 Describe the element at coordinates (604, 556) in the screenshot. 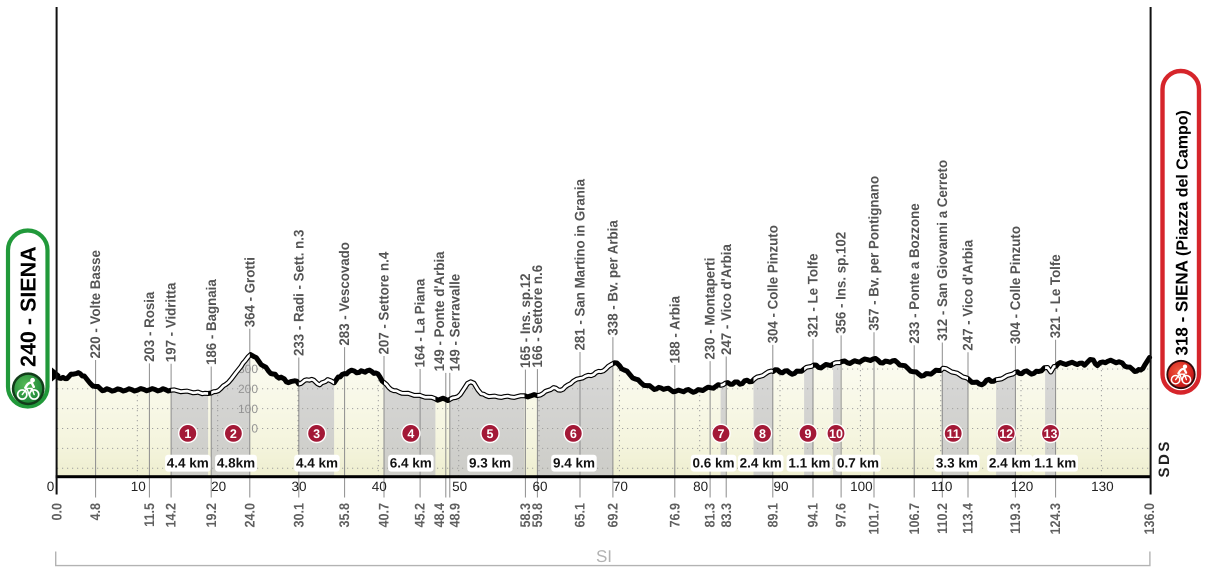

I see `svg-text: SI` at that location.